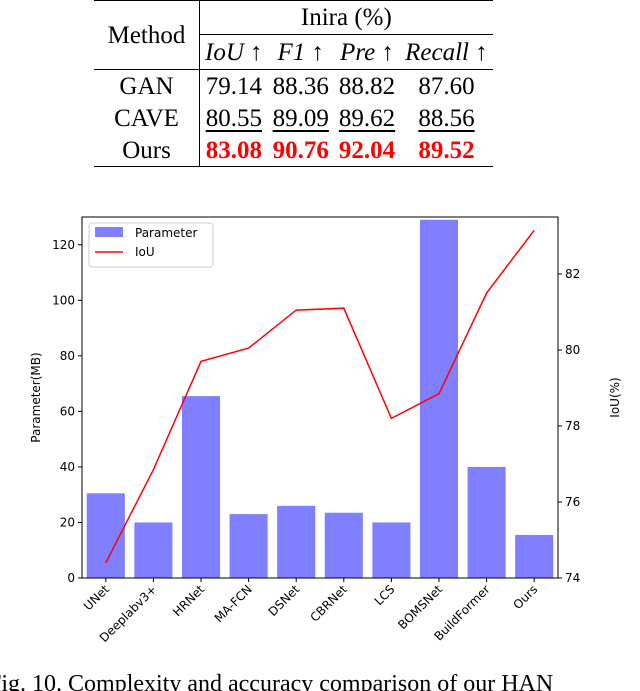  I want to click on method-header: Method, so click(147, 35).